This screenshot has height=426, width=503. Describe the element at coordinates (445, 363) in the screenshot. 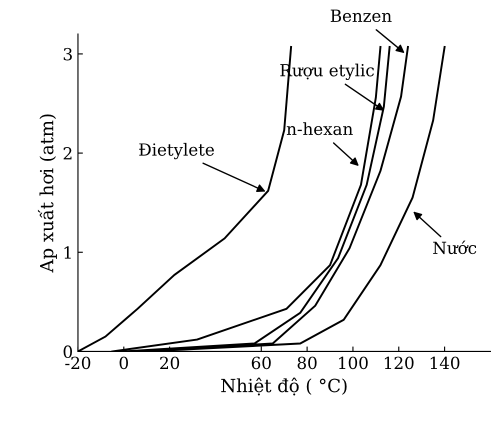

I see `x-tick-label: 140` at that location.